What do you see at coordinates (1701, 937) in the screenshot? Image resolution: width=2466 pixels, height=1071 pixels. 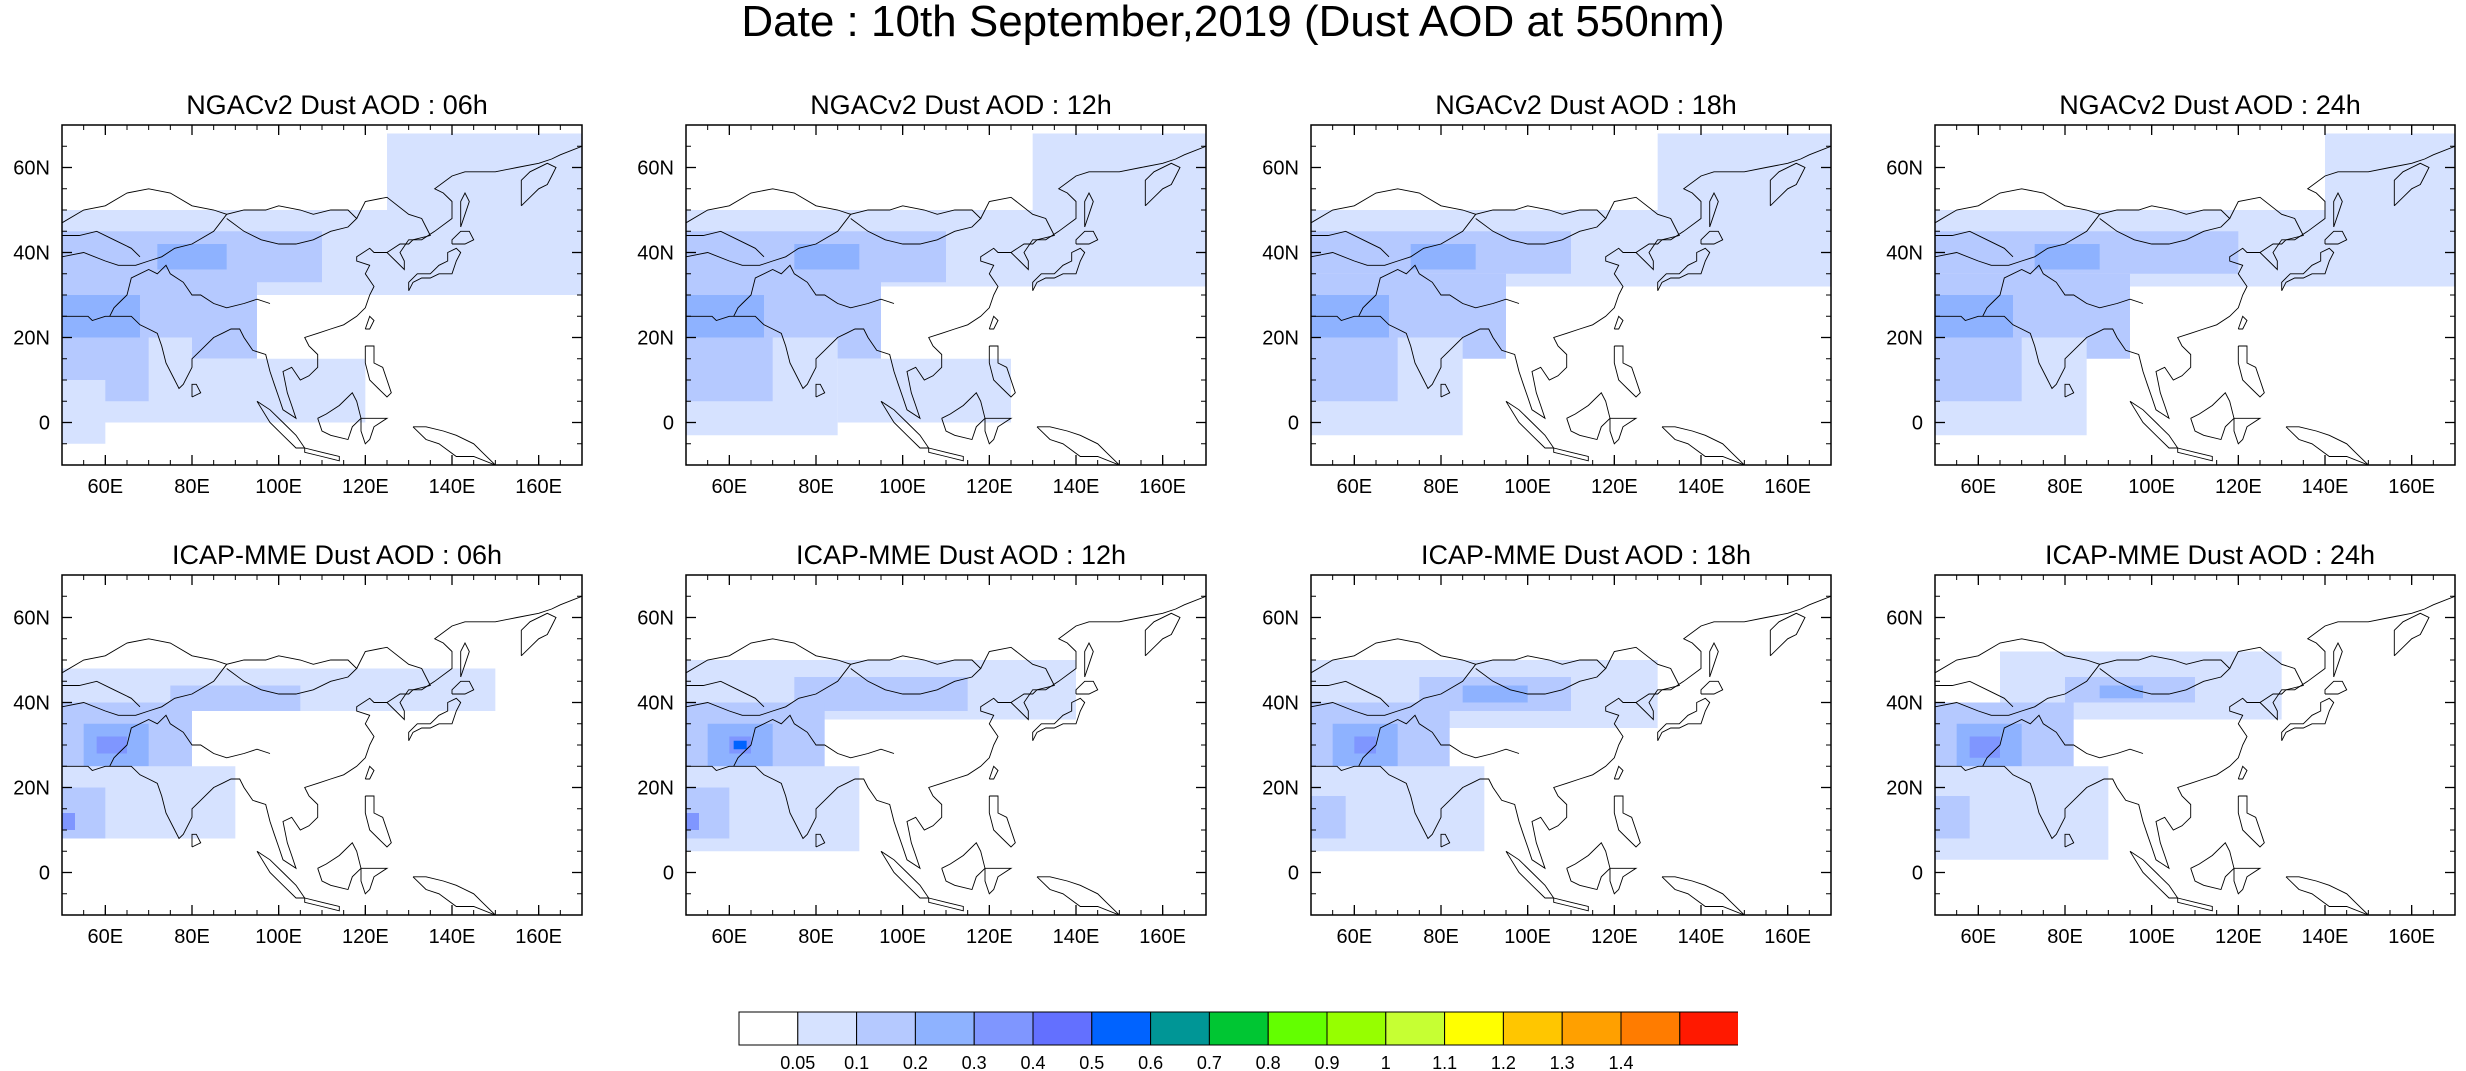 I see `x-tick-label: 140E` at bounding box center [1701, 937].